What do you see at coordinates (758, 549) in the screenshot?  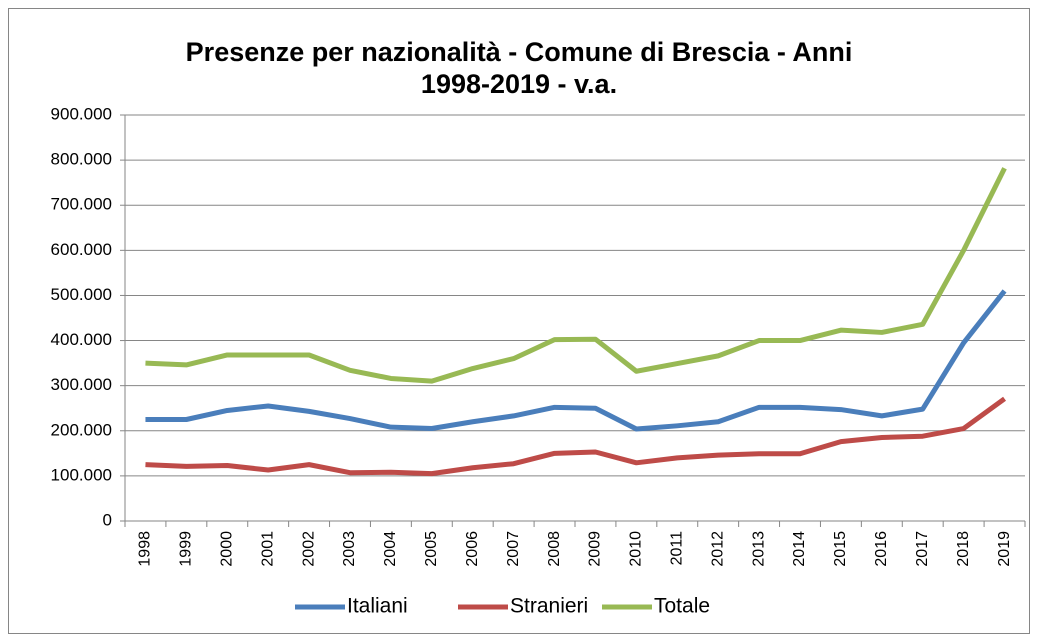 I see `x-tick-label: 2013` at bounding box center [758, 549].